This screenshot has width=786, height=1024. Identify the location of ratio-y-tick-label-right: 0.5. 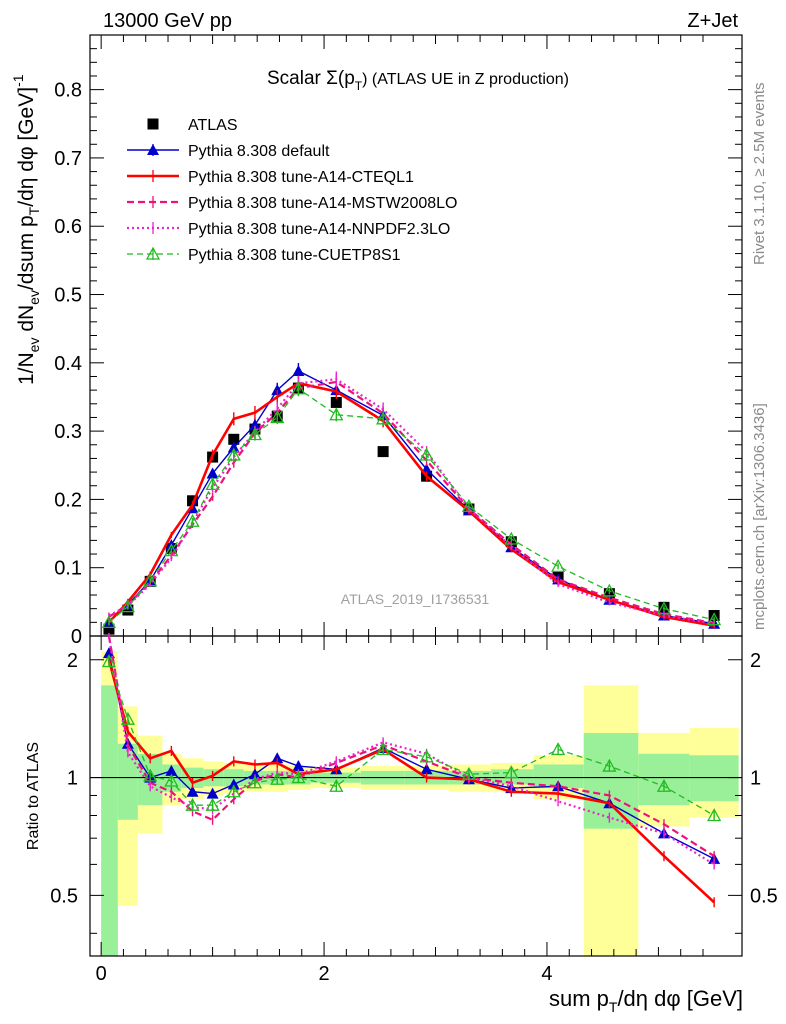
(764, 896).